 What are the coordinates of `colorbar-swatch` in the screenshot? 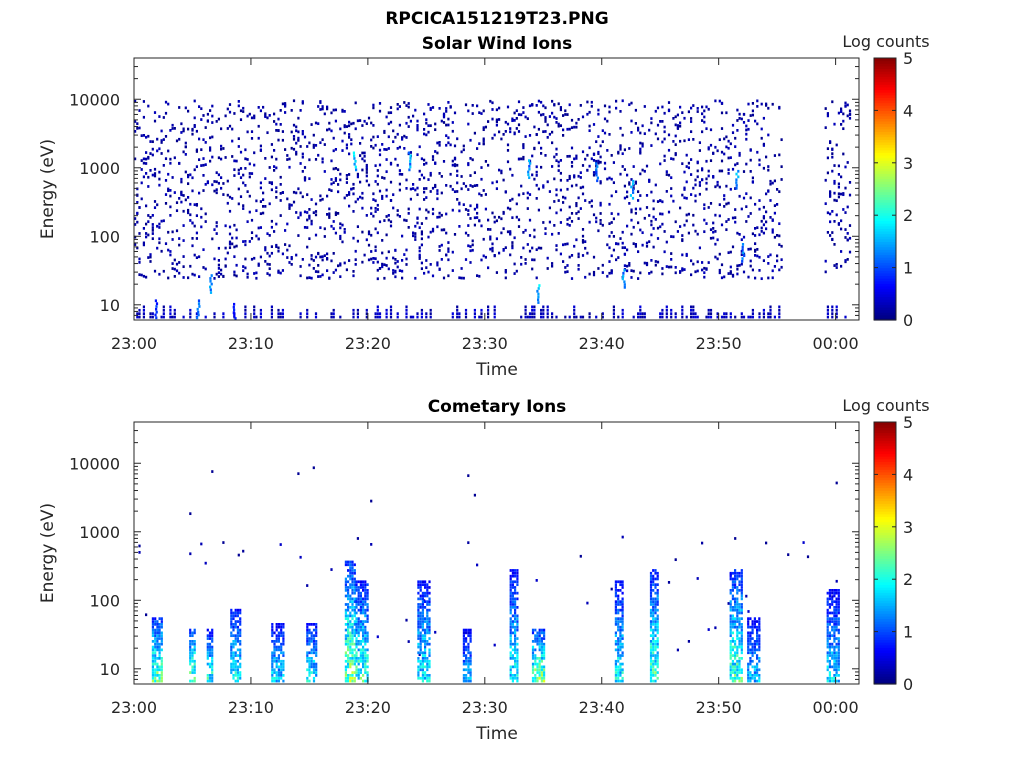 It's located at (885, 170).